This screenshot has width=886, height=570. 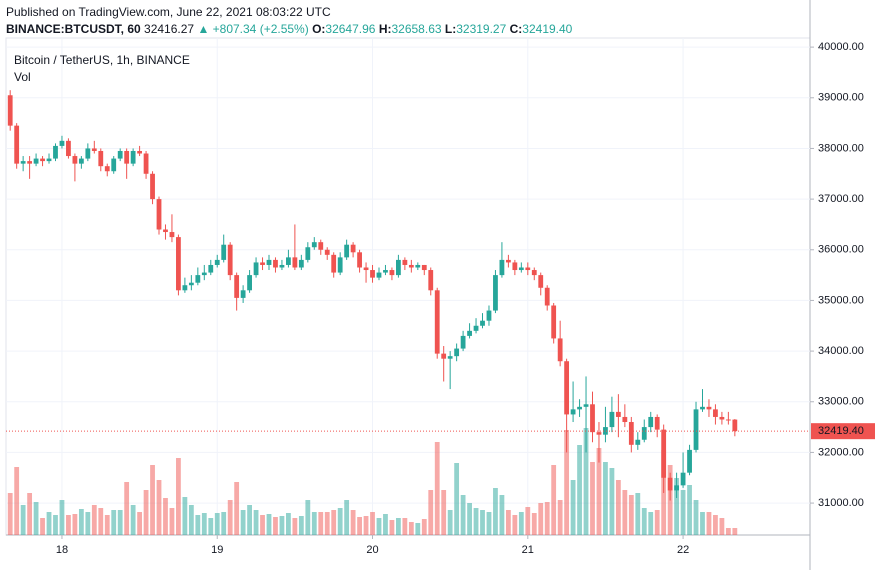 What do you see at coordinates (841, 351) in the screenshot?
I see `y-tick-label: 34000.00` at bounding box center [841, 351].